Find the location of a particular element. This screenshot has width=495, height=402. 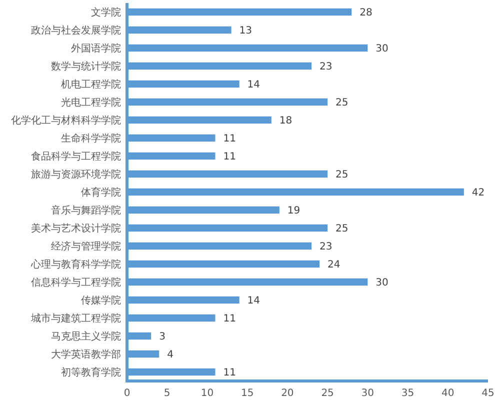

x-tick-label: 25 is located at coordinates (327, 393).